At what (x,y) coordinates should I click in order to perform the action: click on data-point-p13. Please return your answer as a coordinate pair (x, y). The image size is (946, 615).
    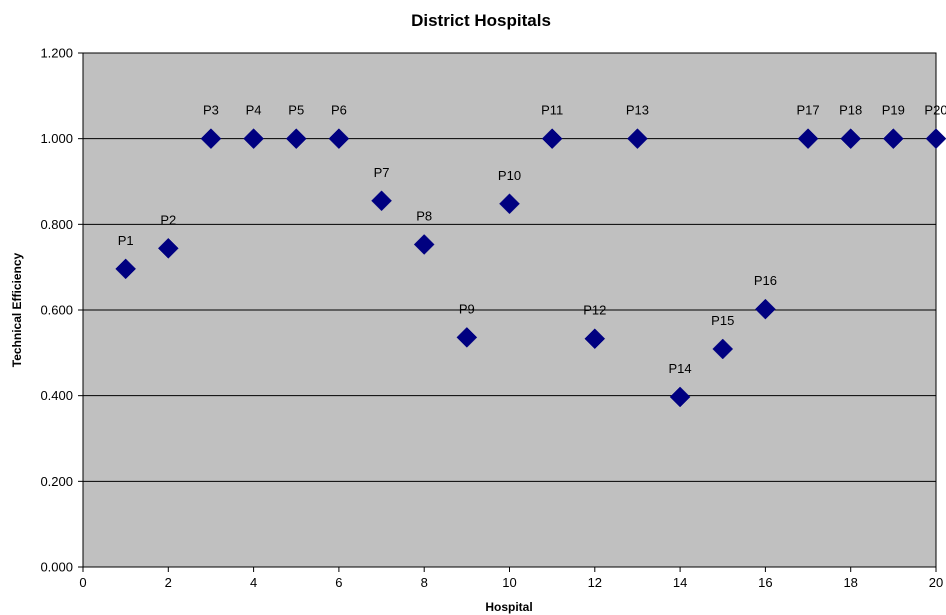
    Looking at the image, I should click on (637, 139).